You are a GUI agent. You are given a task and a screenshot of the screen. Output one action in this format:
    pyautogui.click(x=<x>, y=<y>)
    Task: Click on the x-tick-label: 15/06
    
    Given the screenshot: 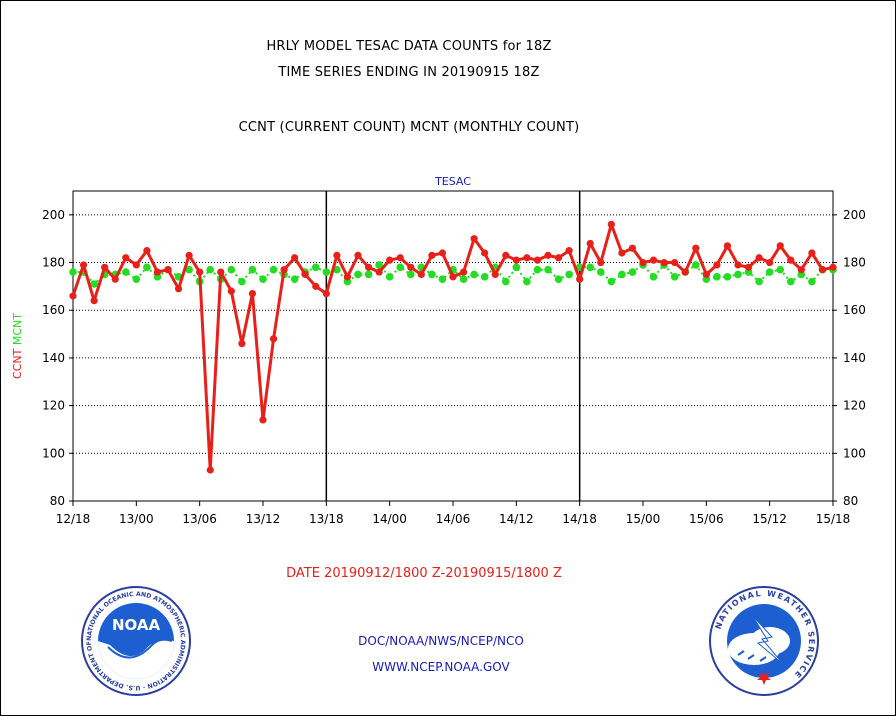 What is the action you would take?
    pyautogui.click(x=706, y=519)
    